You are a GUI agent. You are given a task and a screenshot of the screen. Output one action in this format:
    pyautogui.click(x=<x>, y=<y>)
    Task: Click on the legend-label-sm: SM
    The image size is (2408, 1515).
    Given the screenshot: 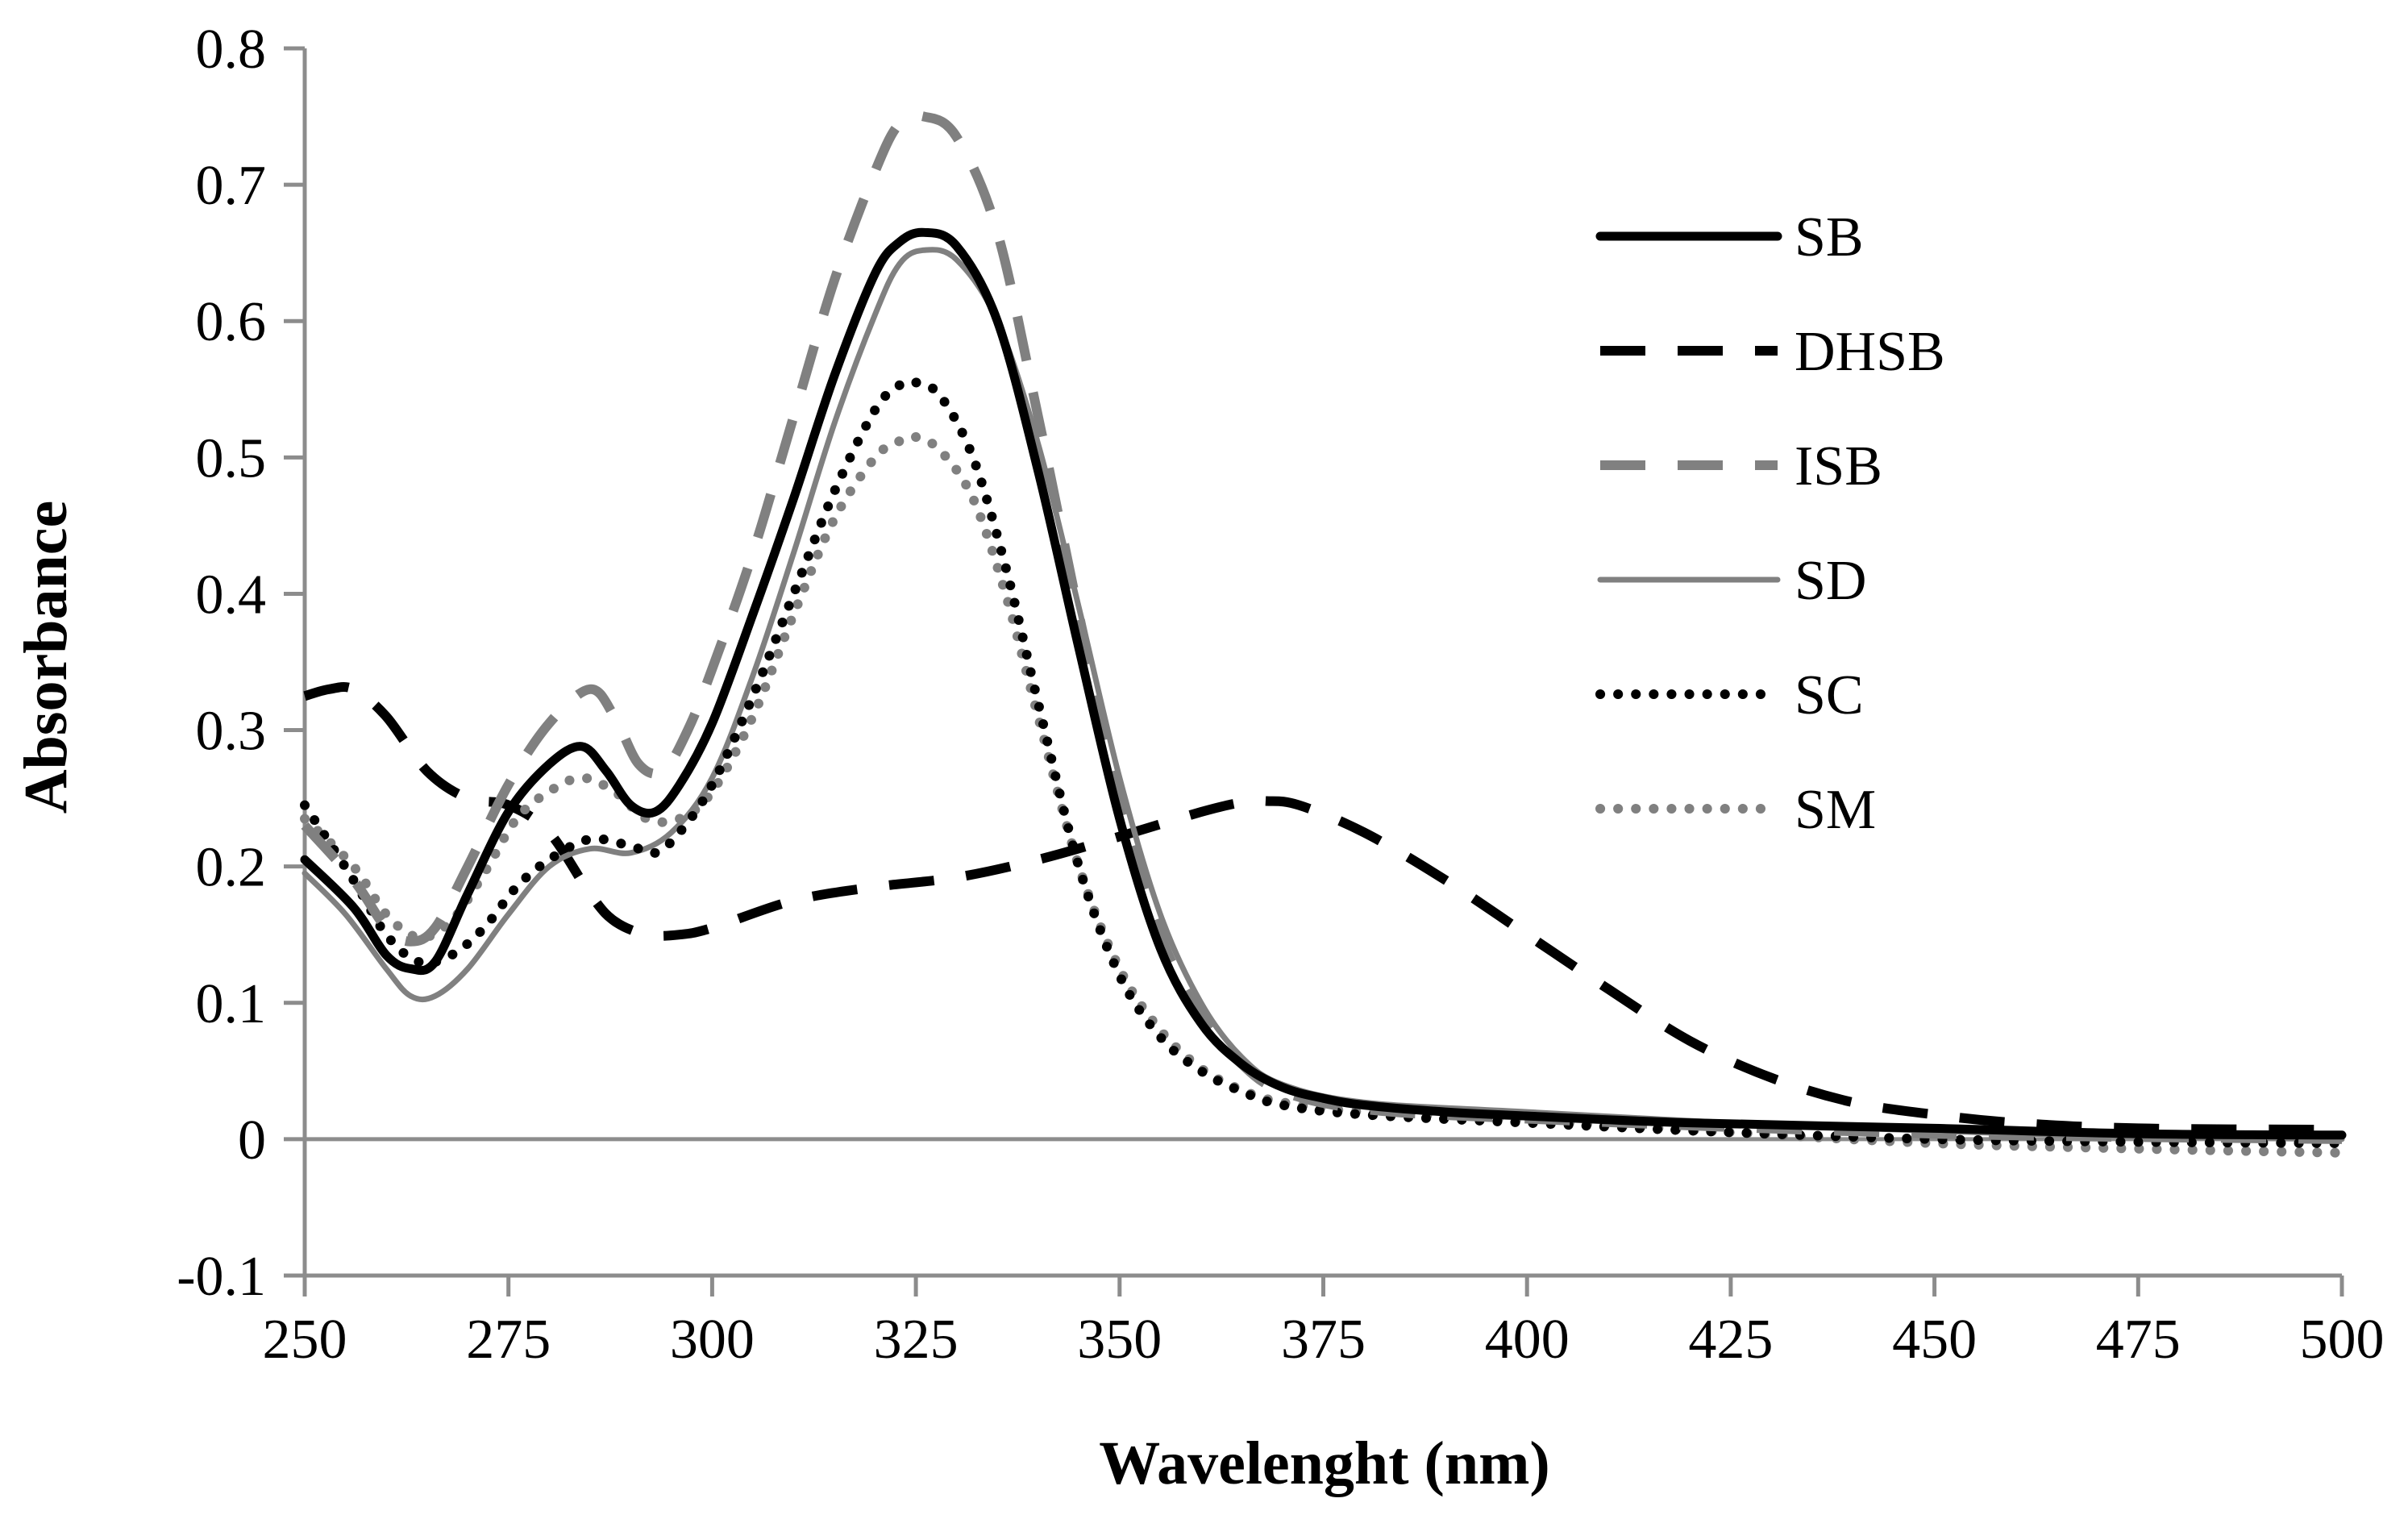 What is the action you would take?
    pyautogui.click(x=1835, y=810)
    